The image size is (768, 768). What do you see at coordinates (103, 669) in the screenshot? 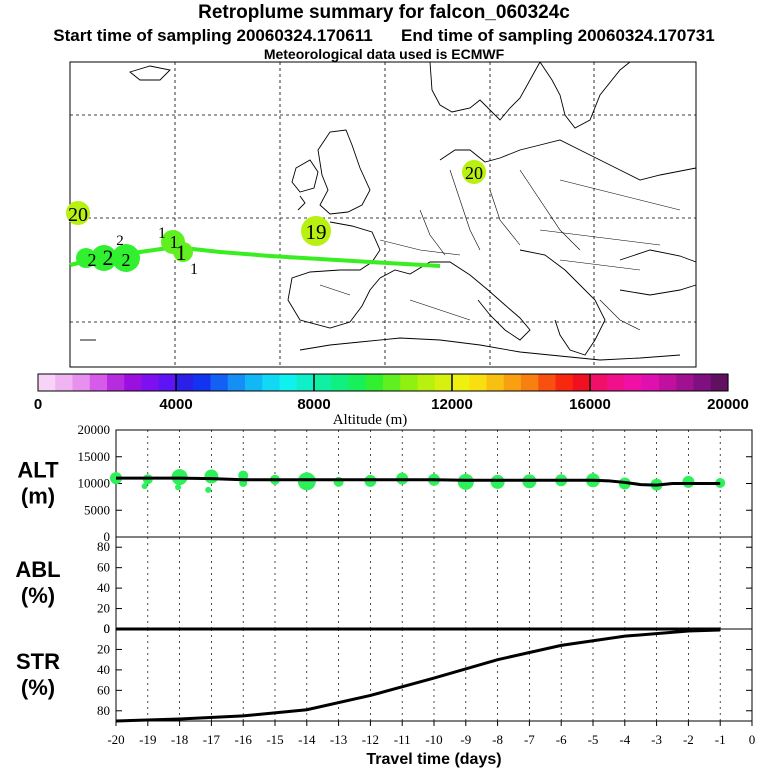
I see `y-tick-label: 40` at bounding box center [103, 669].